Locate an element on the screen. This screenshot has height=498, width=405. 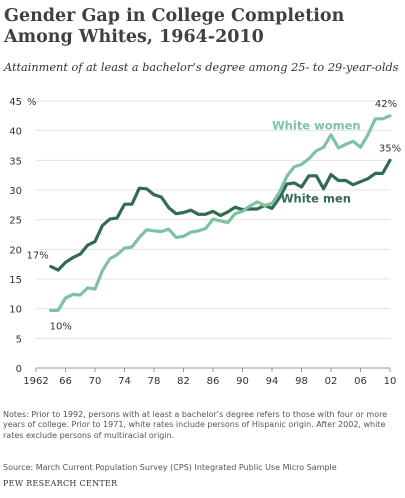
y-tick-label: 10 is located at coordinates (15, 310).